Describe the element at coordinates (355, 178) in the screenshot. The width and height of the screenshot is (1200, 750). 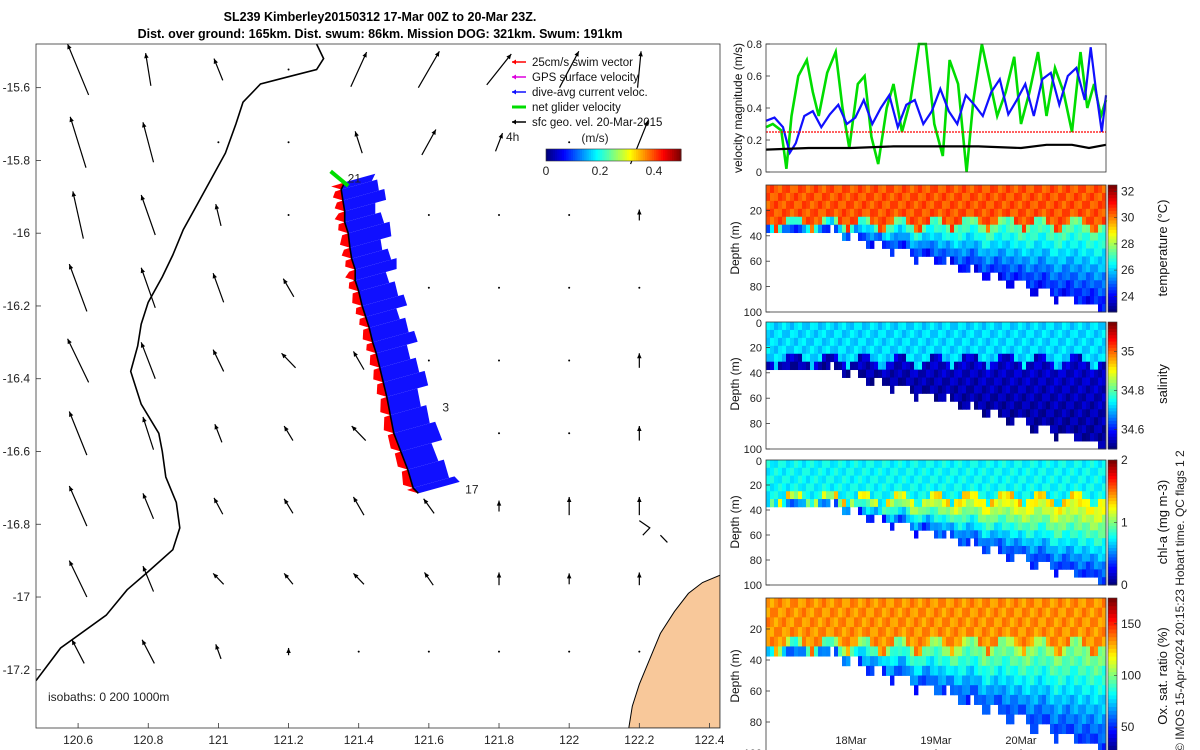
I see `day-label: 21` at that location.